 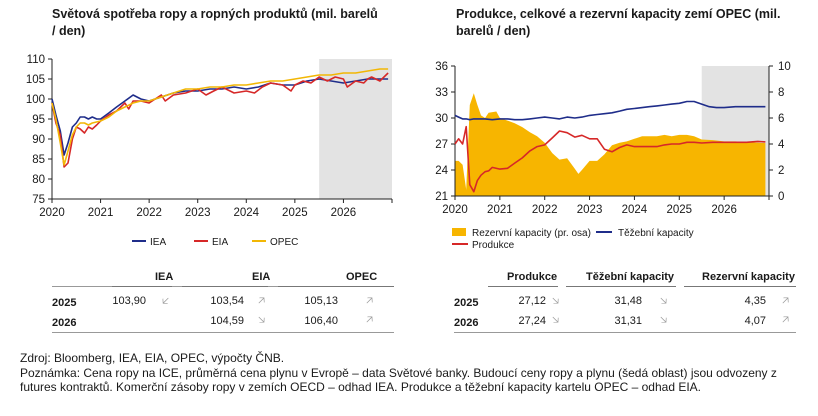 What do you see at coordinates (441, 145) in the screenshot?
I see `y-tick-label: 27` at bounding box center [441, 145].